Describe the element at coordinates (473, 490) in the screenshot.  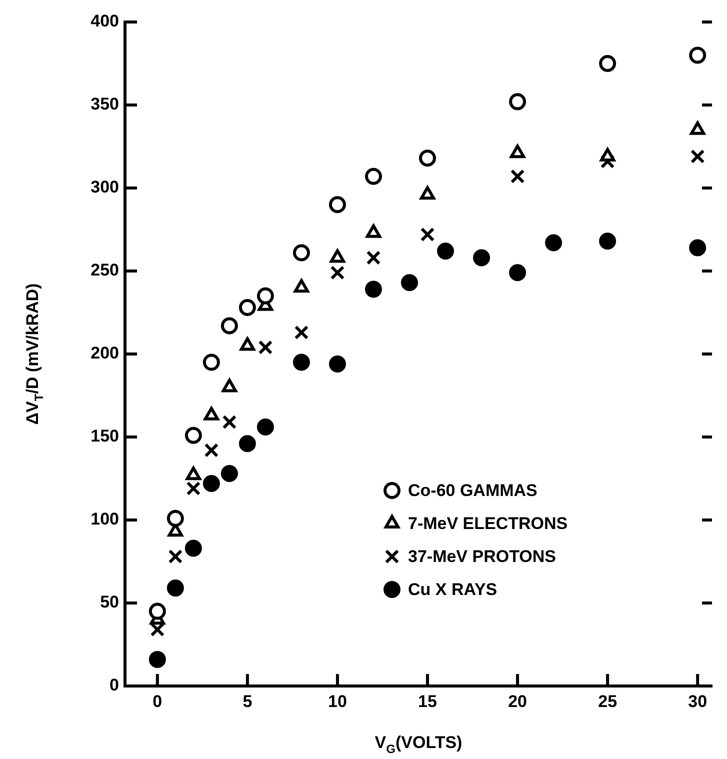
I see `legend-label: Co-60 GAMMAS` at that location.